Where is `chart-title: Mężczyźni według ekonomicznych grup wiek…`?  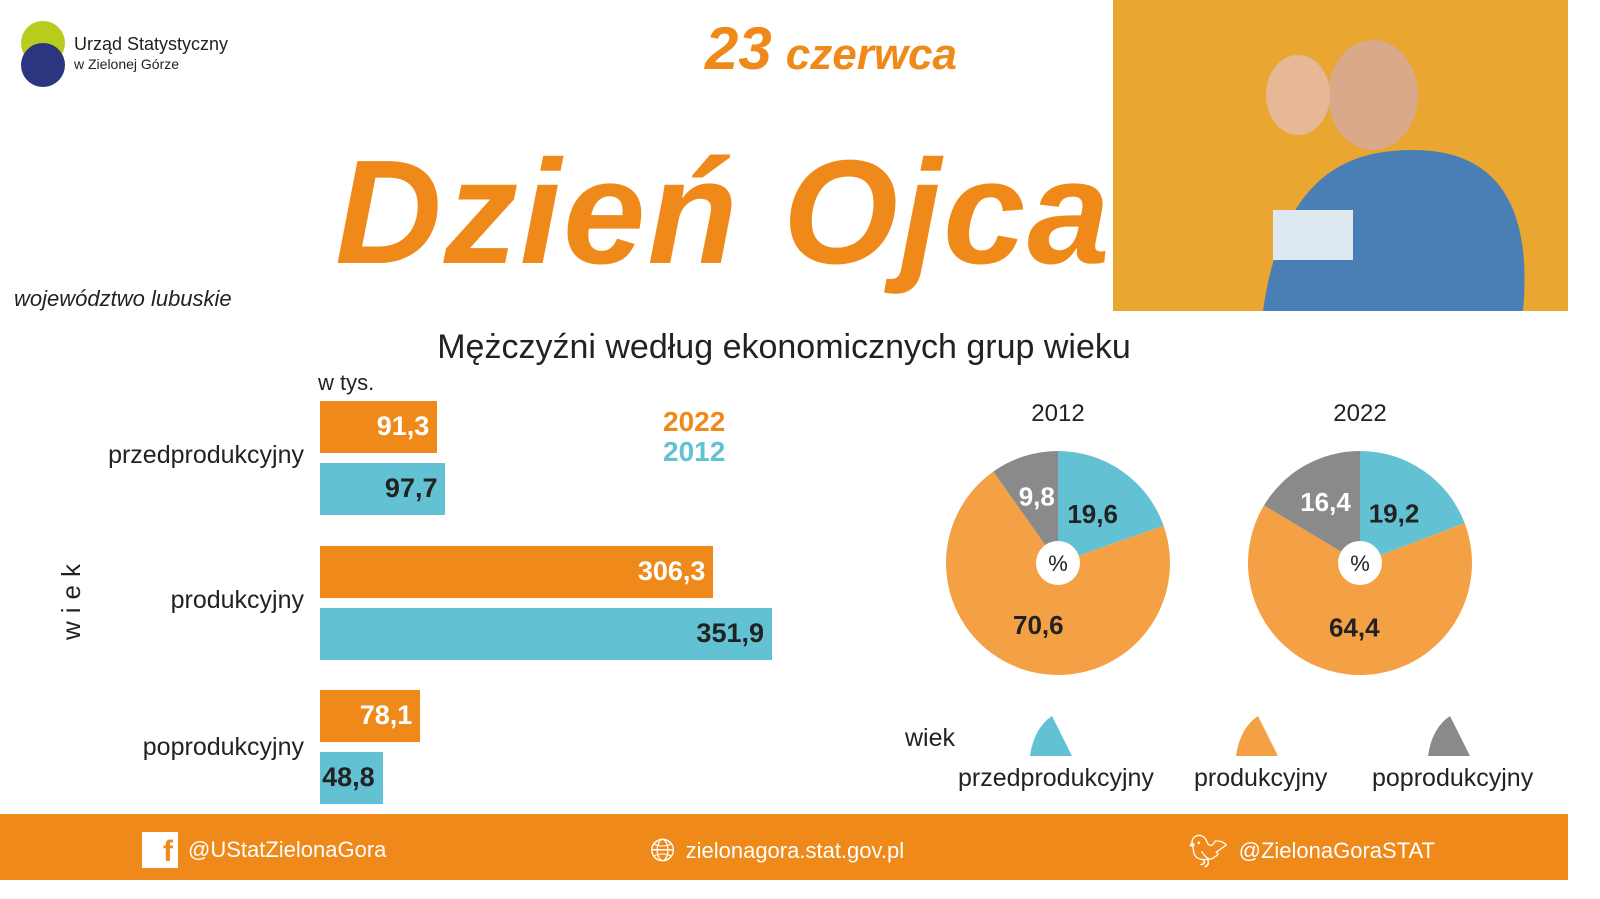 chart-title: Mężczyźni według ekonomicznych grup wiek… is located at coordinates (784, 347).